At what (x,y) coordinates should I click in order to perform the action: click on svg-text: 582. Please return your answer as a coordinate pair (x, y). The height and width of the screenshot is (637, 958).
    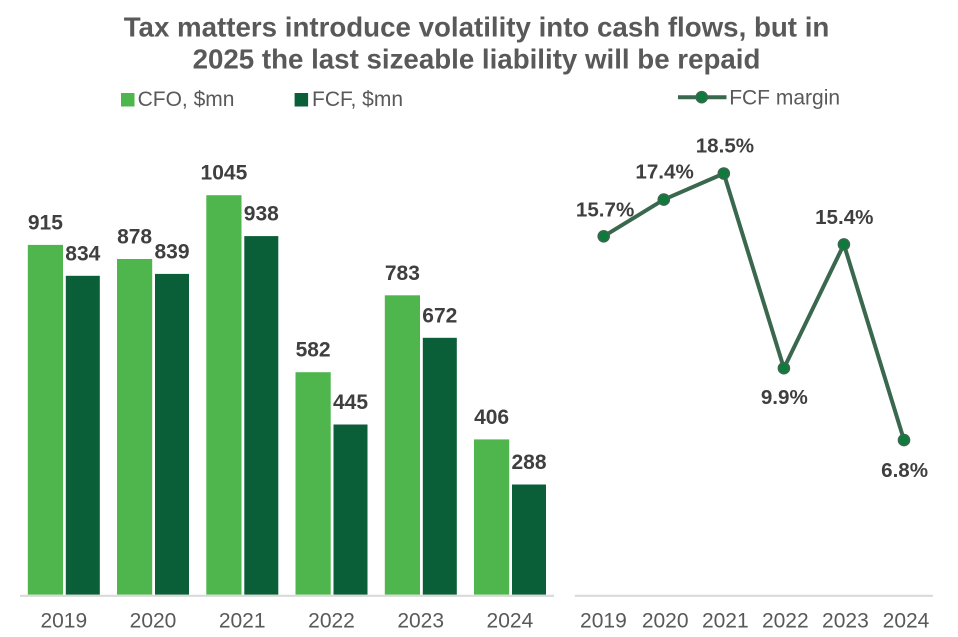
    Looking at the image, I should click on (313, 350).